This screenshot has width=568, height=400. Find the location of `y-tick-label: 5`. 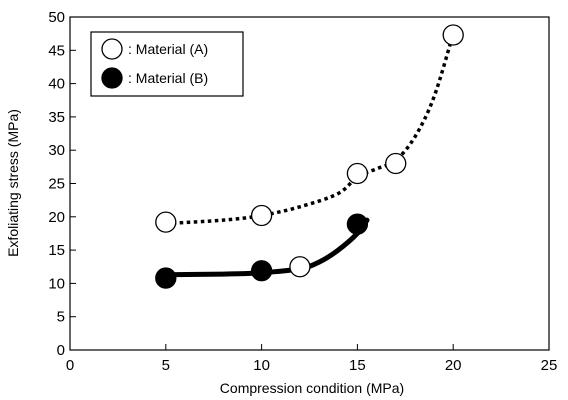

y-tick-label: 5 is located at coordinates (61, 317).